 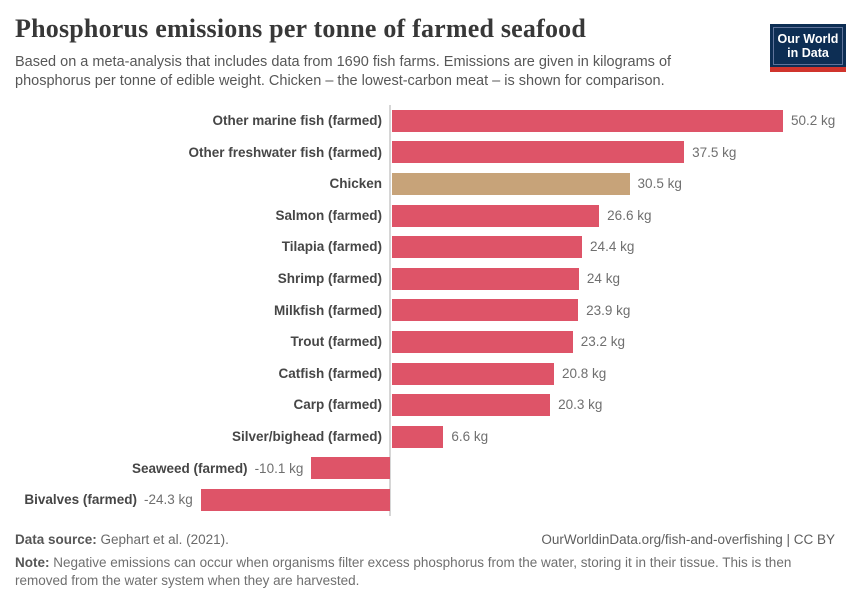 What do you see at coordinates (337, 405) in the screenshot?
I see `category-label: Carp (farmed)` at bounding box center [337, 405].